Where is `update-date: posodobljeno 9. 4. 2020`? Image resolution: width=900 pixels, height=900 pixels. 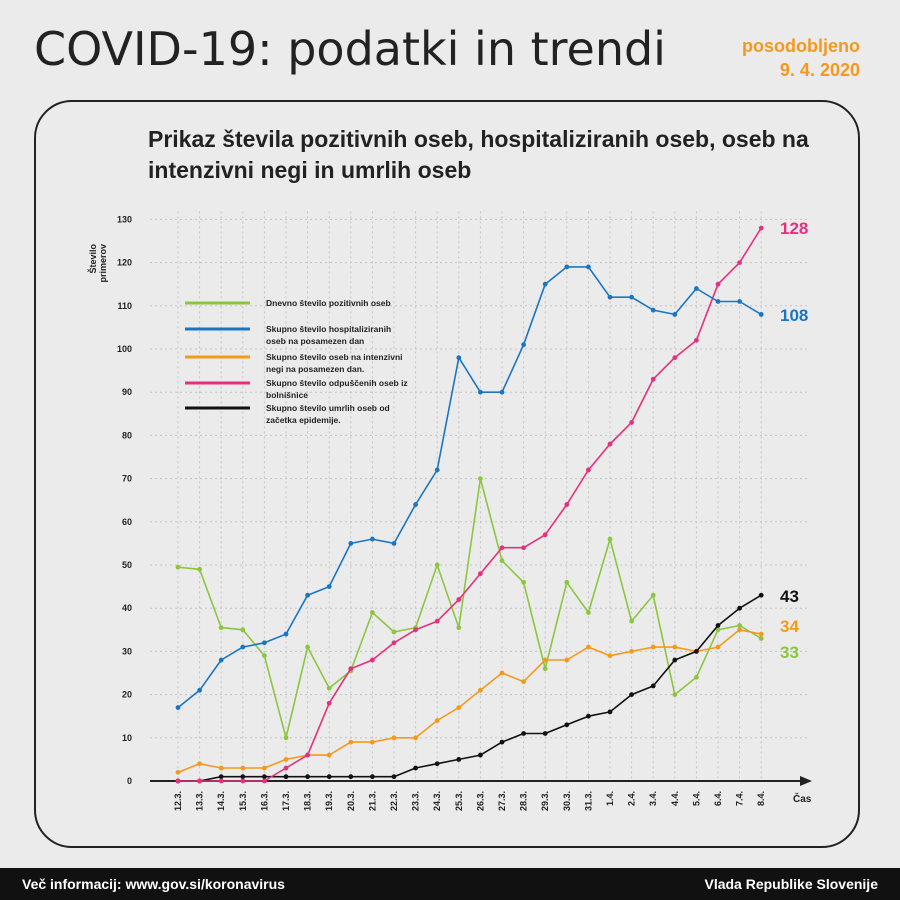
update-date: posodobljeno 9. 4. 2020 is located at coordinates (801, 58).